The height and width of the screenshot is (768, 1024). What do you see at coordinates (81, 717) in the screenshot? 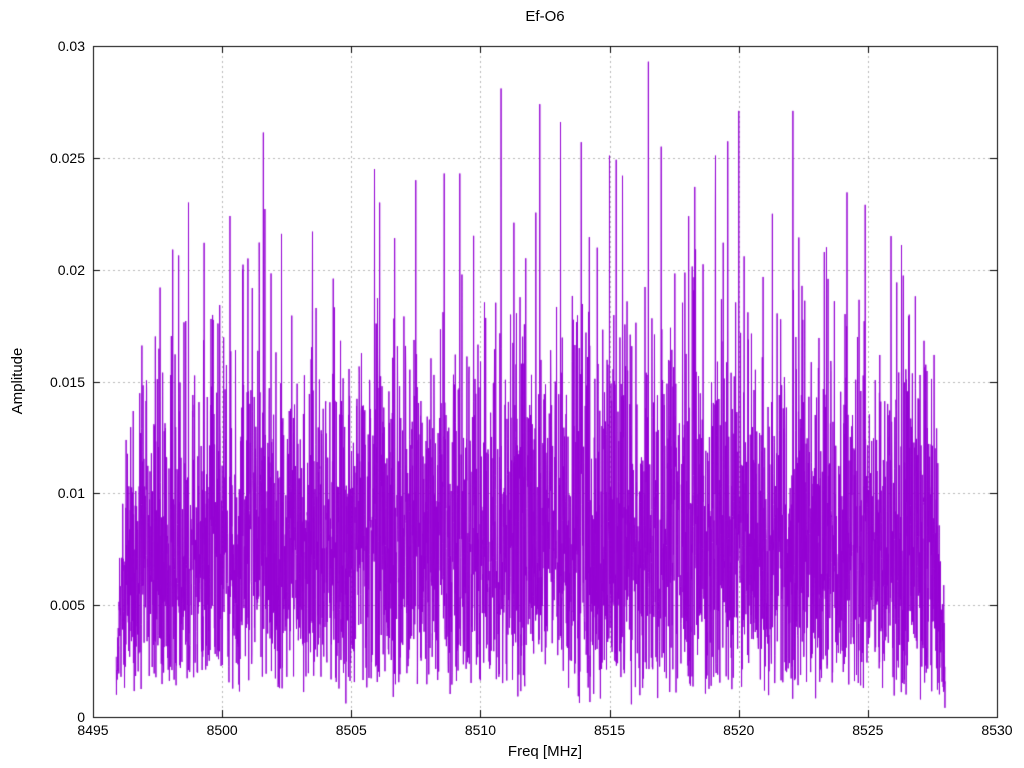
I see `y-tick-label: 0` at bounding box center [81, 717].